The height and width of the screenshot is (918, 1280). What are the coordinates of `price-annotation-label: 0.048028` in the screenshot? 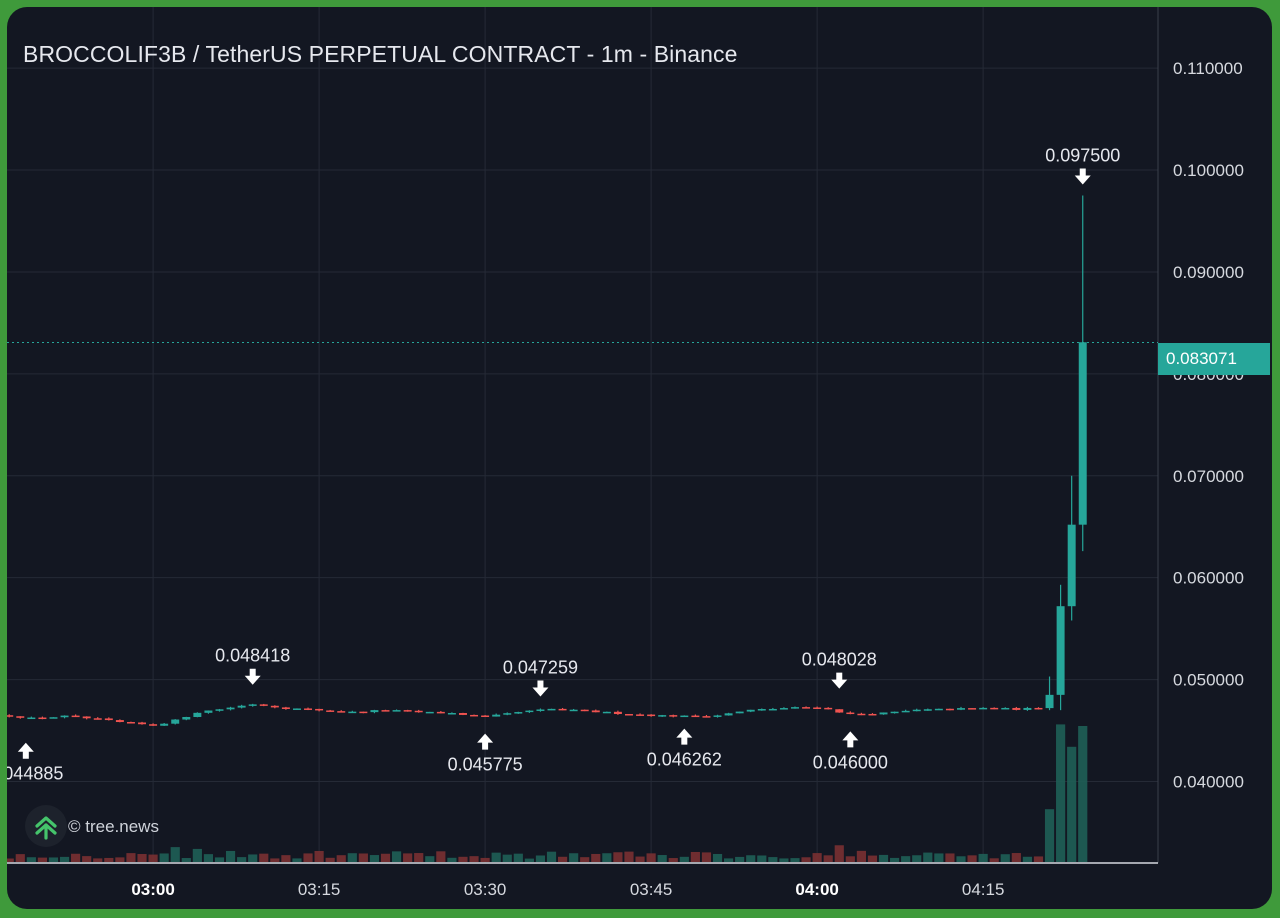 It's located at (839, 660).